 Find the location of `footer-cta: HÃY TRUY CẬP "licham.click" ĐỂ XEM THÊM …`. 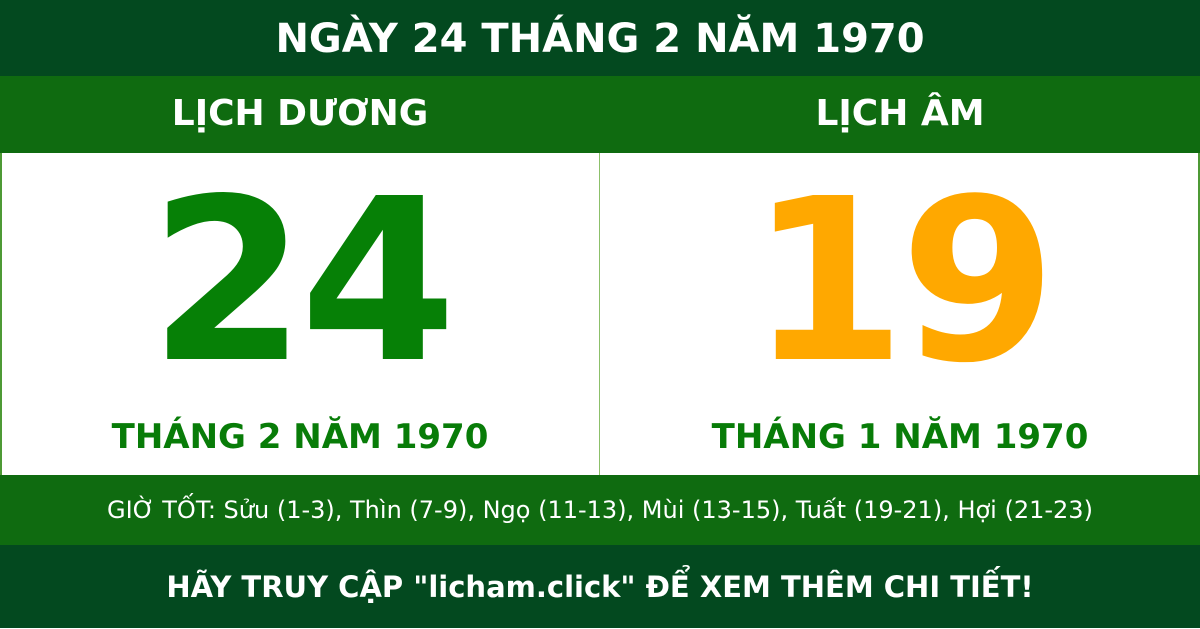

footer-cta: HÃY TRUY CẬP "licham.click" ĐỂ XEM THÊM … is located at coordinates (600, 586).